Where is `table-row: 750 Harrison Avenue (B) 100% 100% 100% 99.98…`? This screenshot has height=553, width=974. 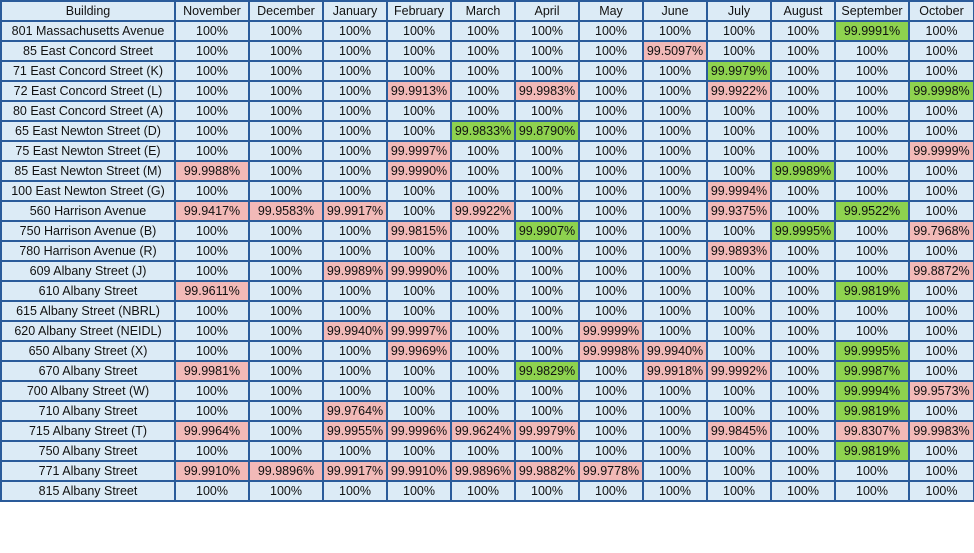
table-row: 750 Harrison Avenue (B) 100% 100% 100% 99.98… is located at coordinates (487, 231).